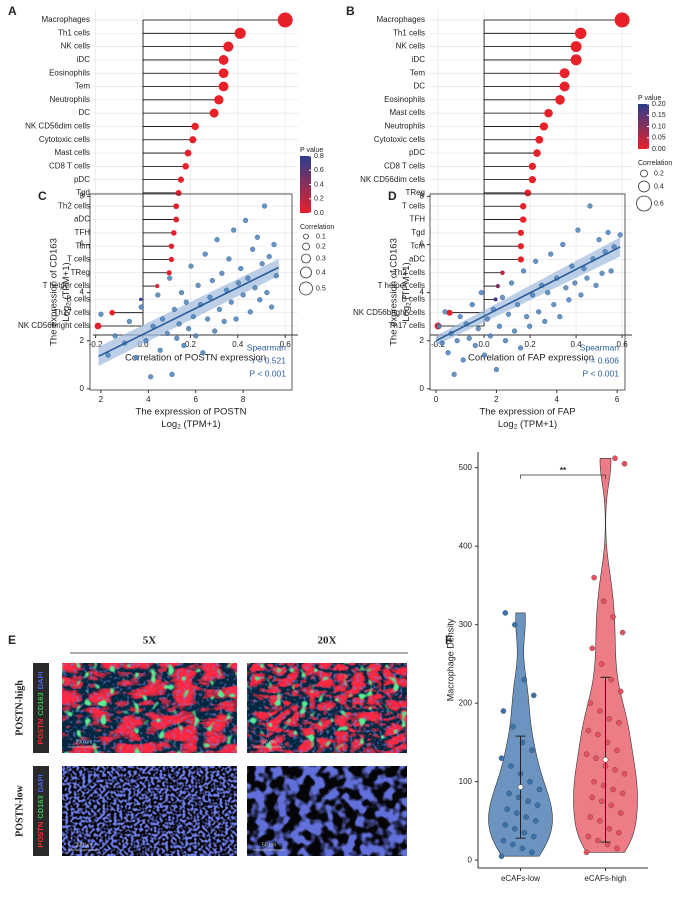 Image resolution: width=685 pixels, height=921 pixels. Describe the element at coordinates (196, 399) in the screenshot. I see `x-tick-label: 6` at that location.